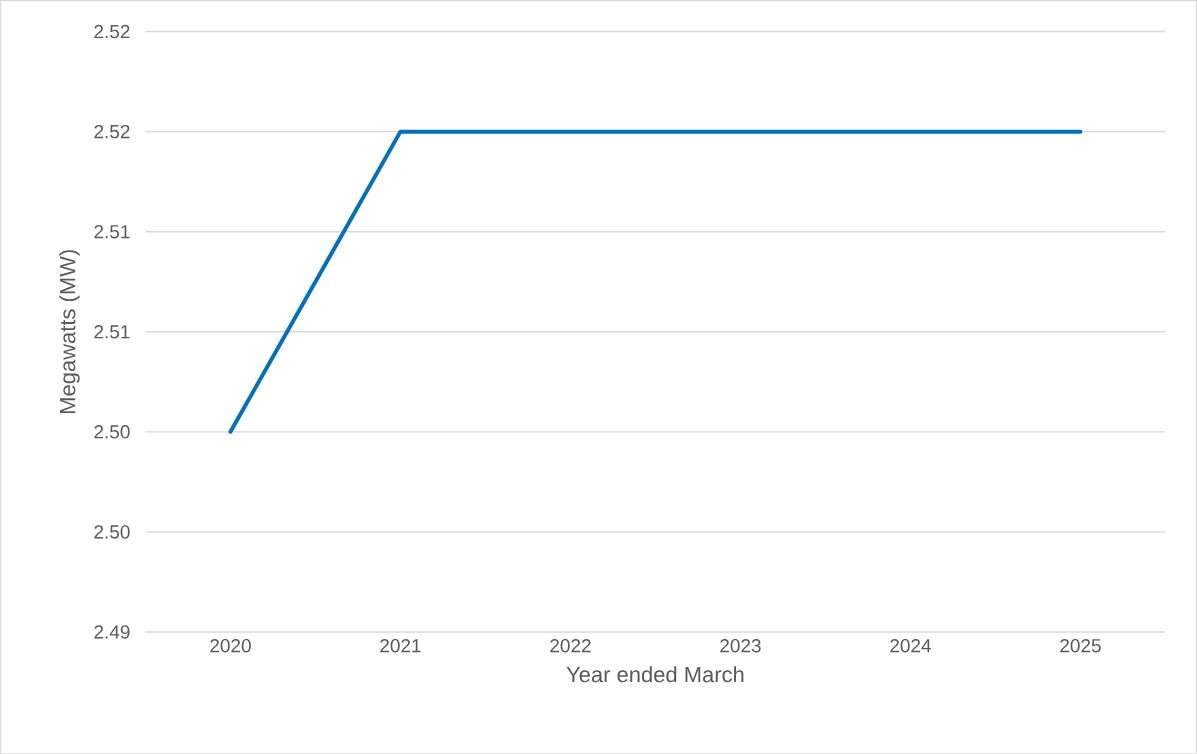  What do you see at coordinates (740, 645) in the screenshot?
I see `x-tick-label: 2023` at bounding box center [740, 645].